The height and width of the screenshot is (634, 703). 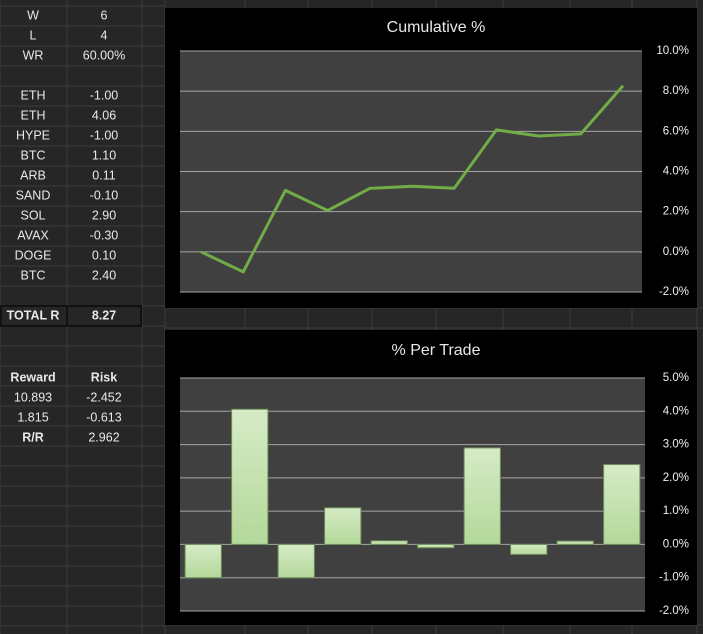 What do you see at coordinates (103, 175) in the screenshot?
I see `cell-value: 0.11` at bounding box center [103, 175].